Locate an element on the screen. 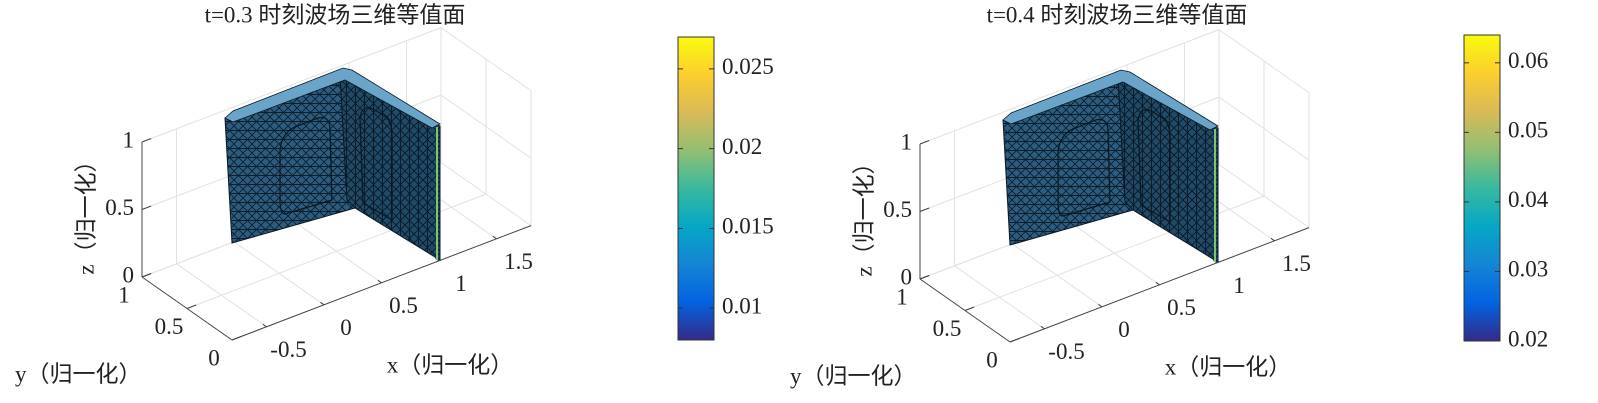  colorbar-tick-label: 0.04 is located at coordinates (1528, 199).